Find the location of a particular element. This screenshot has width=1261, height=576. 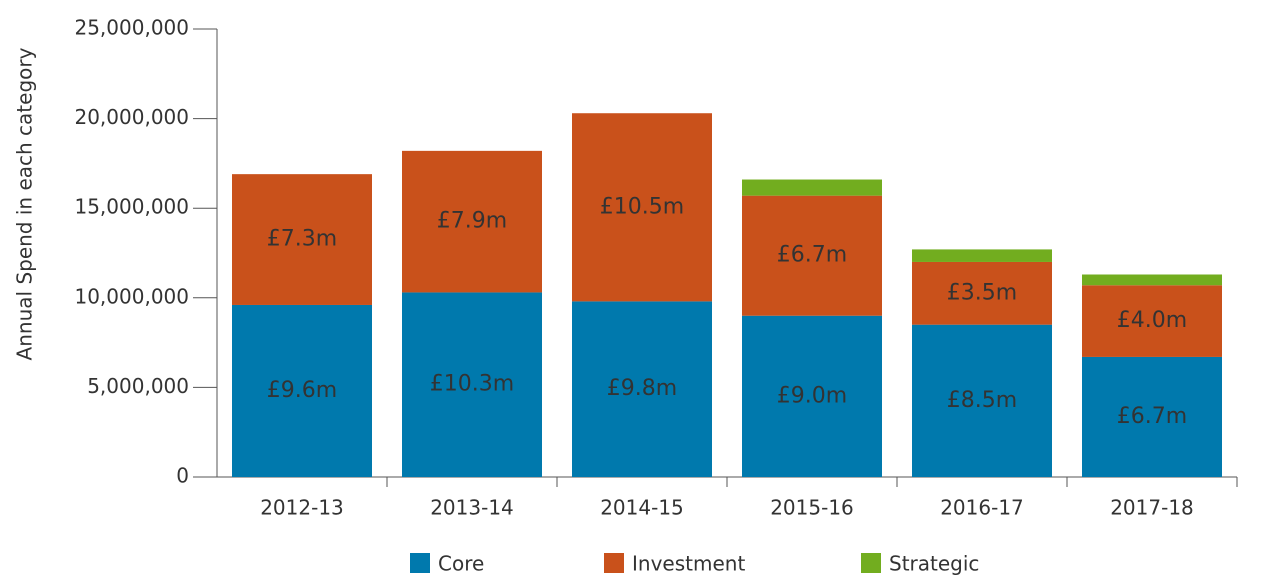

legend-label: Core is located at coordinates (461, 564).